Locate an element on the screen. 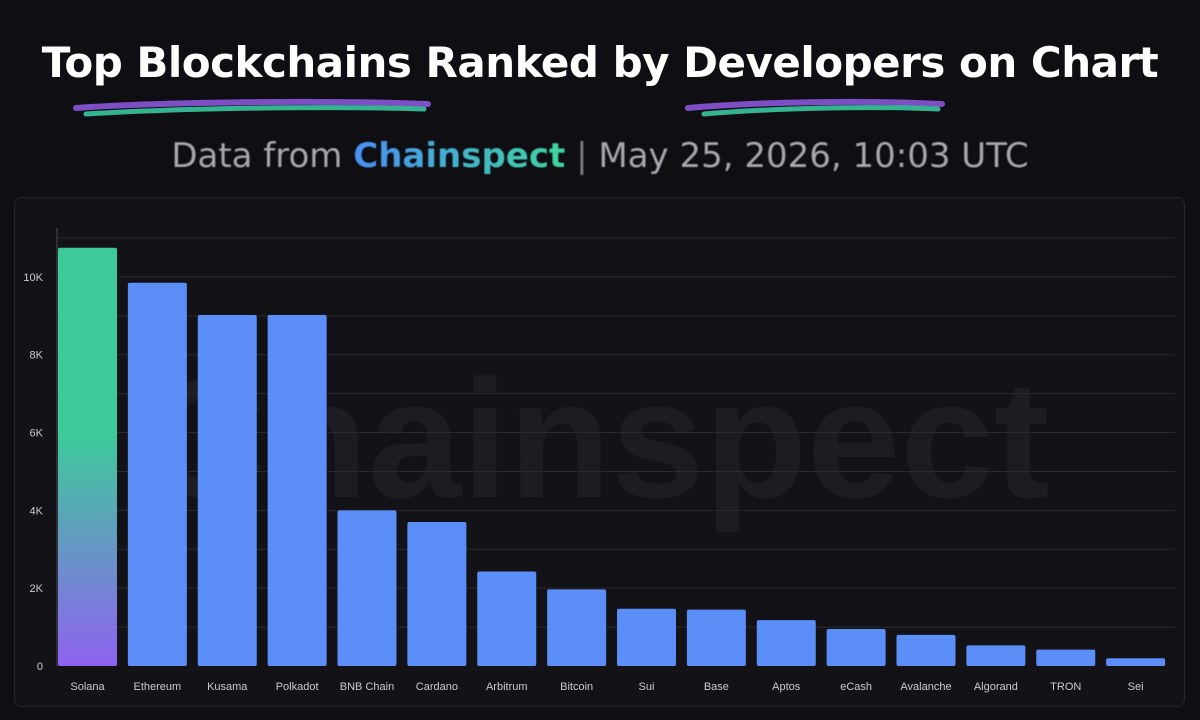 Image resolution: width=1200 pixels, height=720 pixels. x-tick-label: Bitcoin is located at coordinates (576, 687).